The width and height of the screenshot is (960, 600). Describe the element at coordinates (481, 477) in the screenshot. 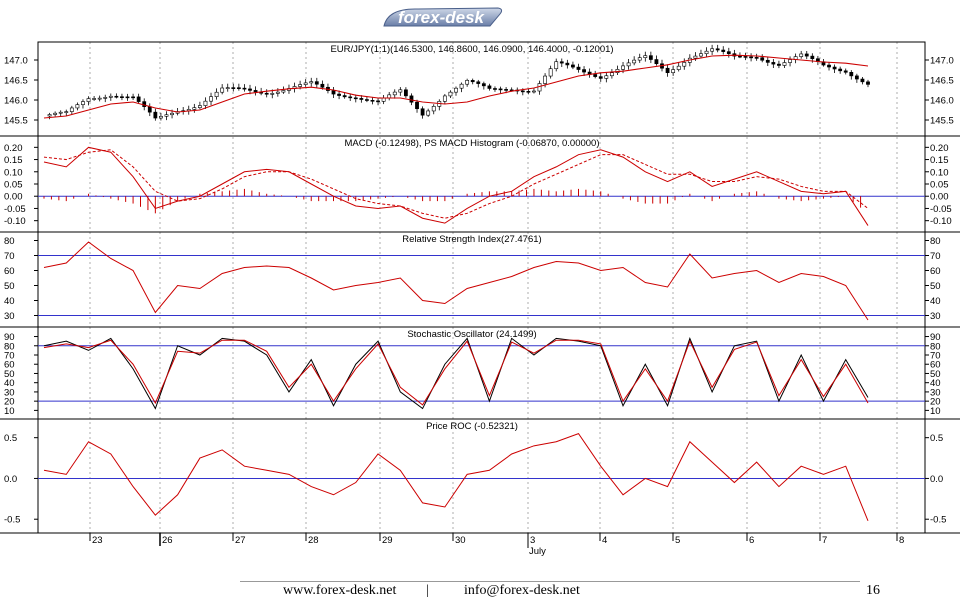

I see `panel-roc` at that location.